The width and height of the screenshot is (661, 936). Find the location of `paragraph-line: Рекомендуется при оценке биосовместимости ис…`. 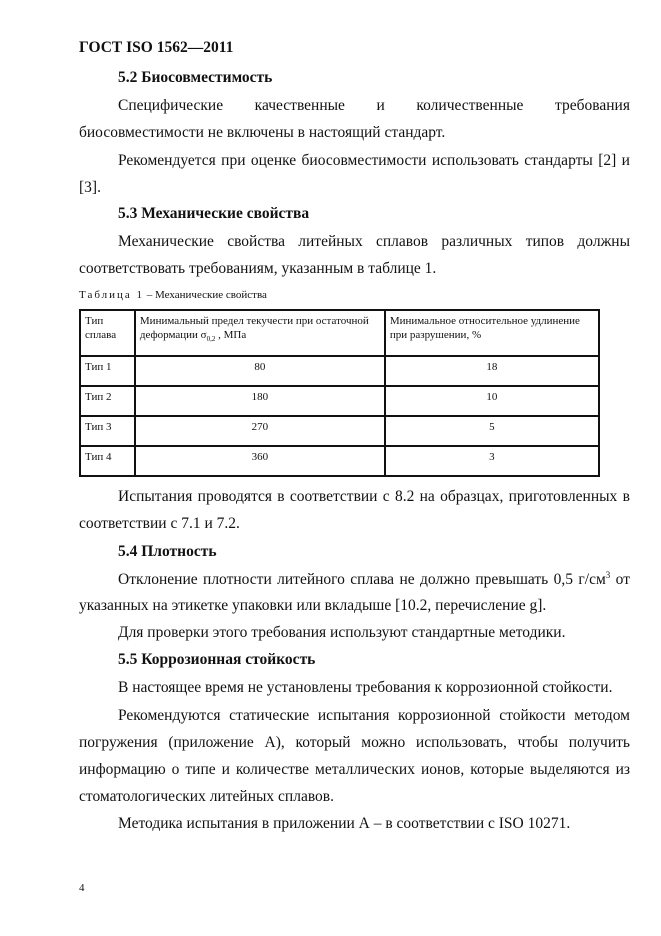

paragraph-line: Рекомендуется при оценке биосовместимости ис… is located at coordinates (374, 161).